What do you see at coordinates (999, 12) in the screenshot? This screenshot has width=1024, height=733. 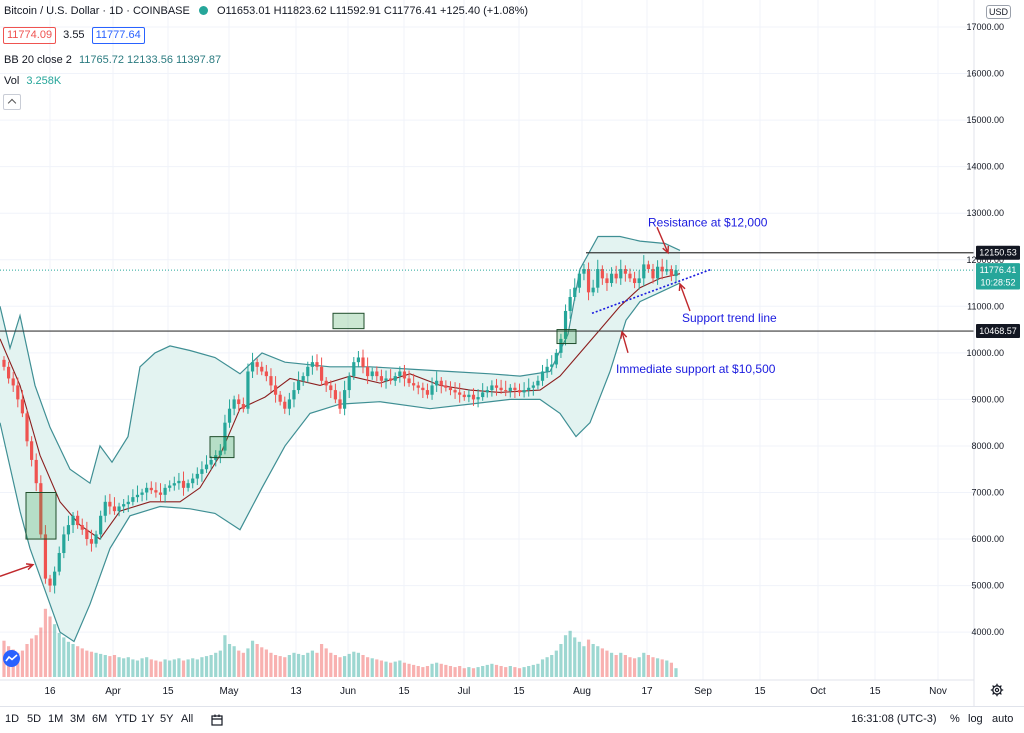 I see `currency-button: USD` at bounding box center [999, 12].